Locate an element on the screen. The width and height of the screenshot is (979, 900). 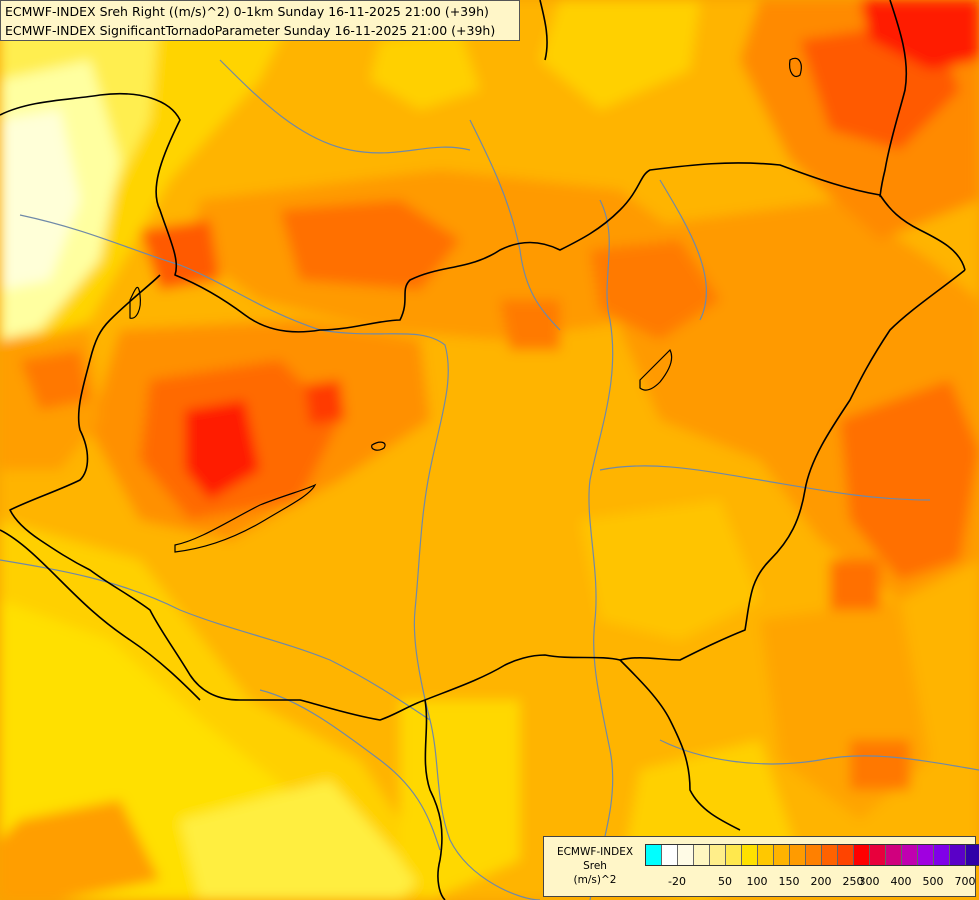
legend-unit: (m/s)^2 is located at coordinates (595, 880).